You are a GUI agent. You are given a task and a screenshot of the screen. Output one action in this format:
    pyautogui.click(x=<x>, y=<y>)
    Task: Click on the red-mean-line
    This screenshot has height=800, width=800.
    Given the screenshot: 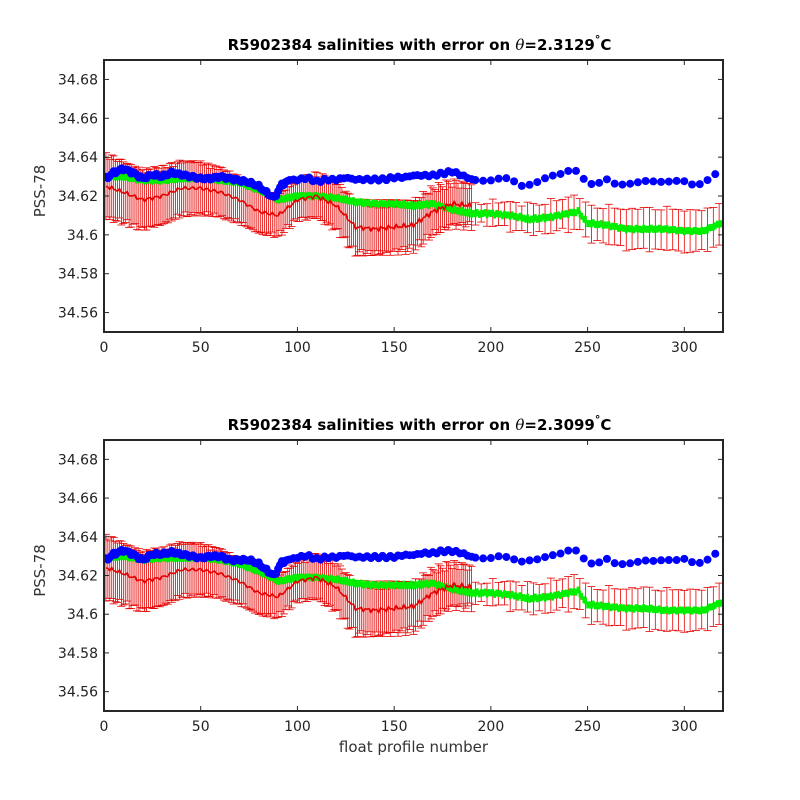 What is the action you would take?
    pyautogui.click(x=289, y=590)
    